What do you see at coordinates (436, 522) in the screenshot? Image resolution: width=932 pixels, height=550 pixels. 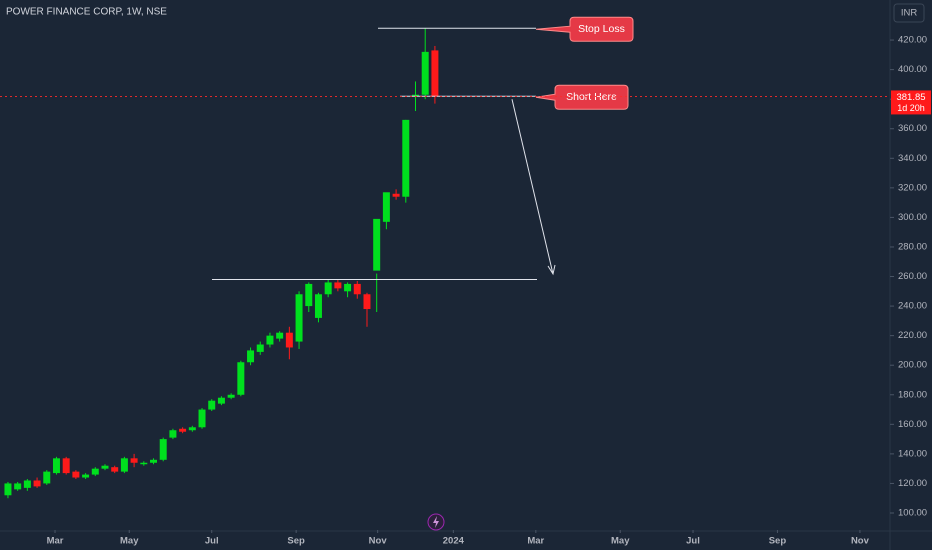 I see `event-icon-bolt` at bounding box center [436, 522].